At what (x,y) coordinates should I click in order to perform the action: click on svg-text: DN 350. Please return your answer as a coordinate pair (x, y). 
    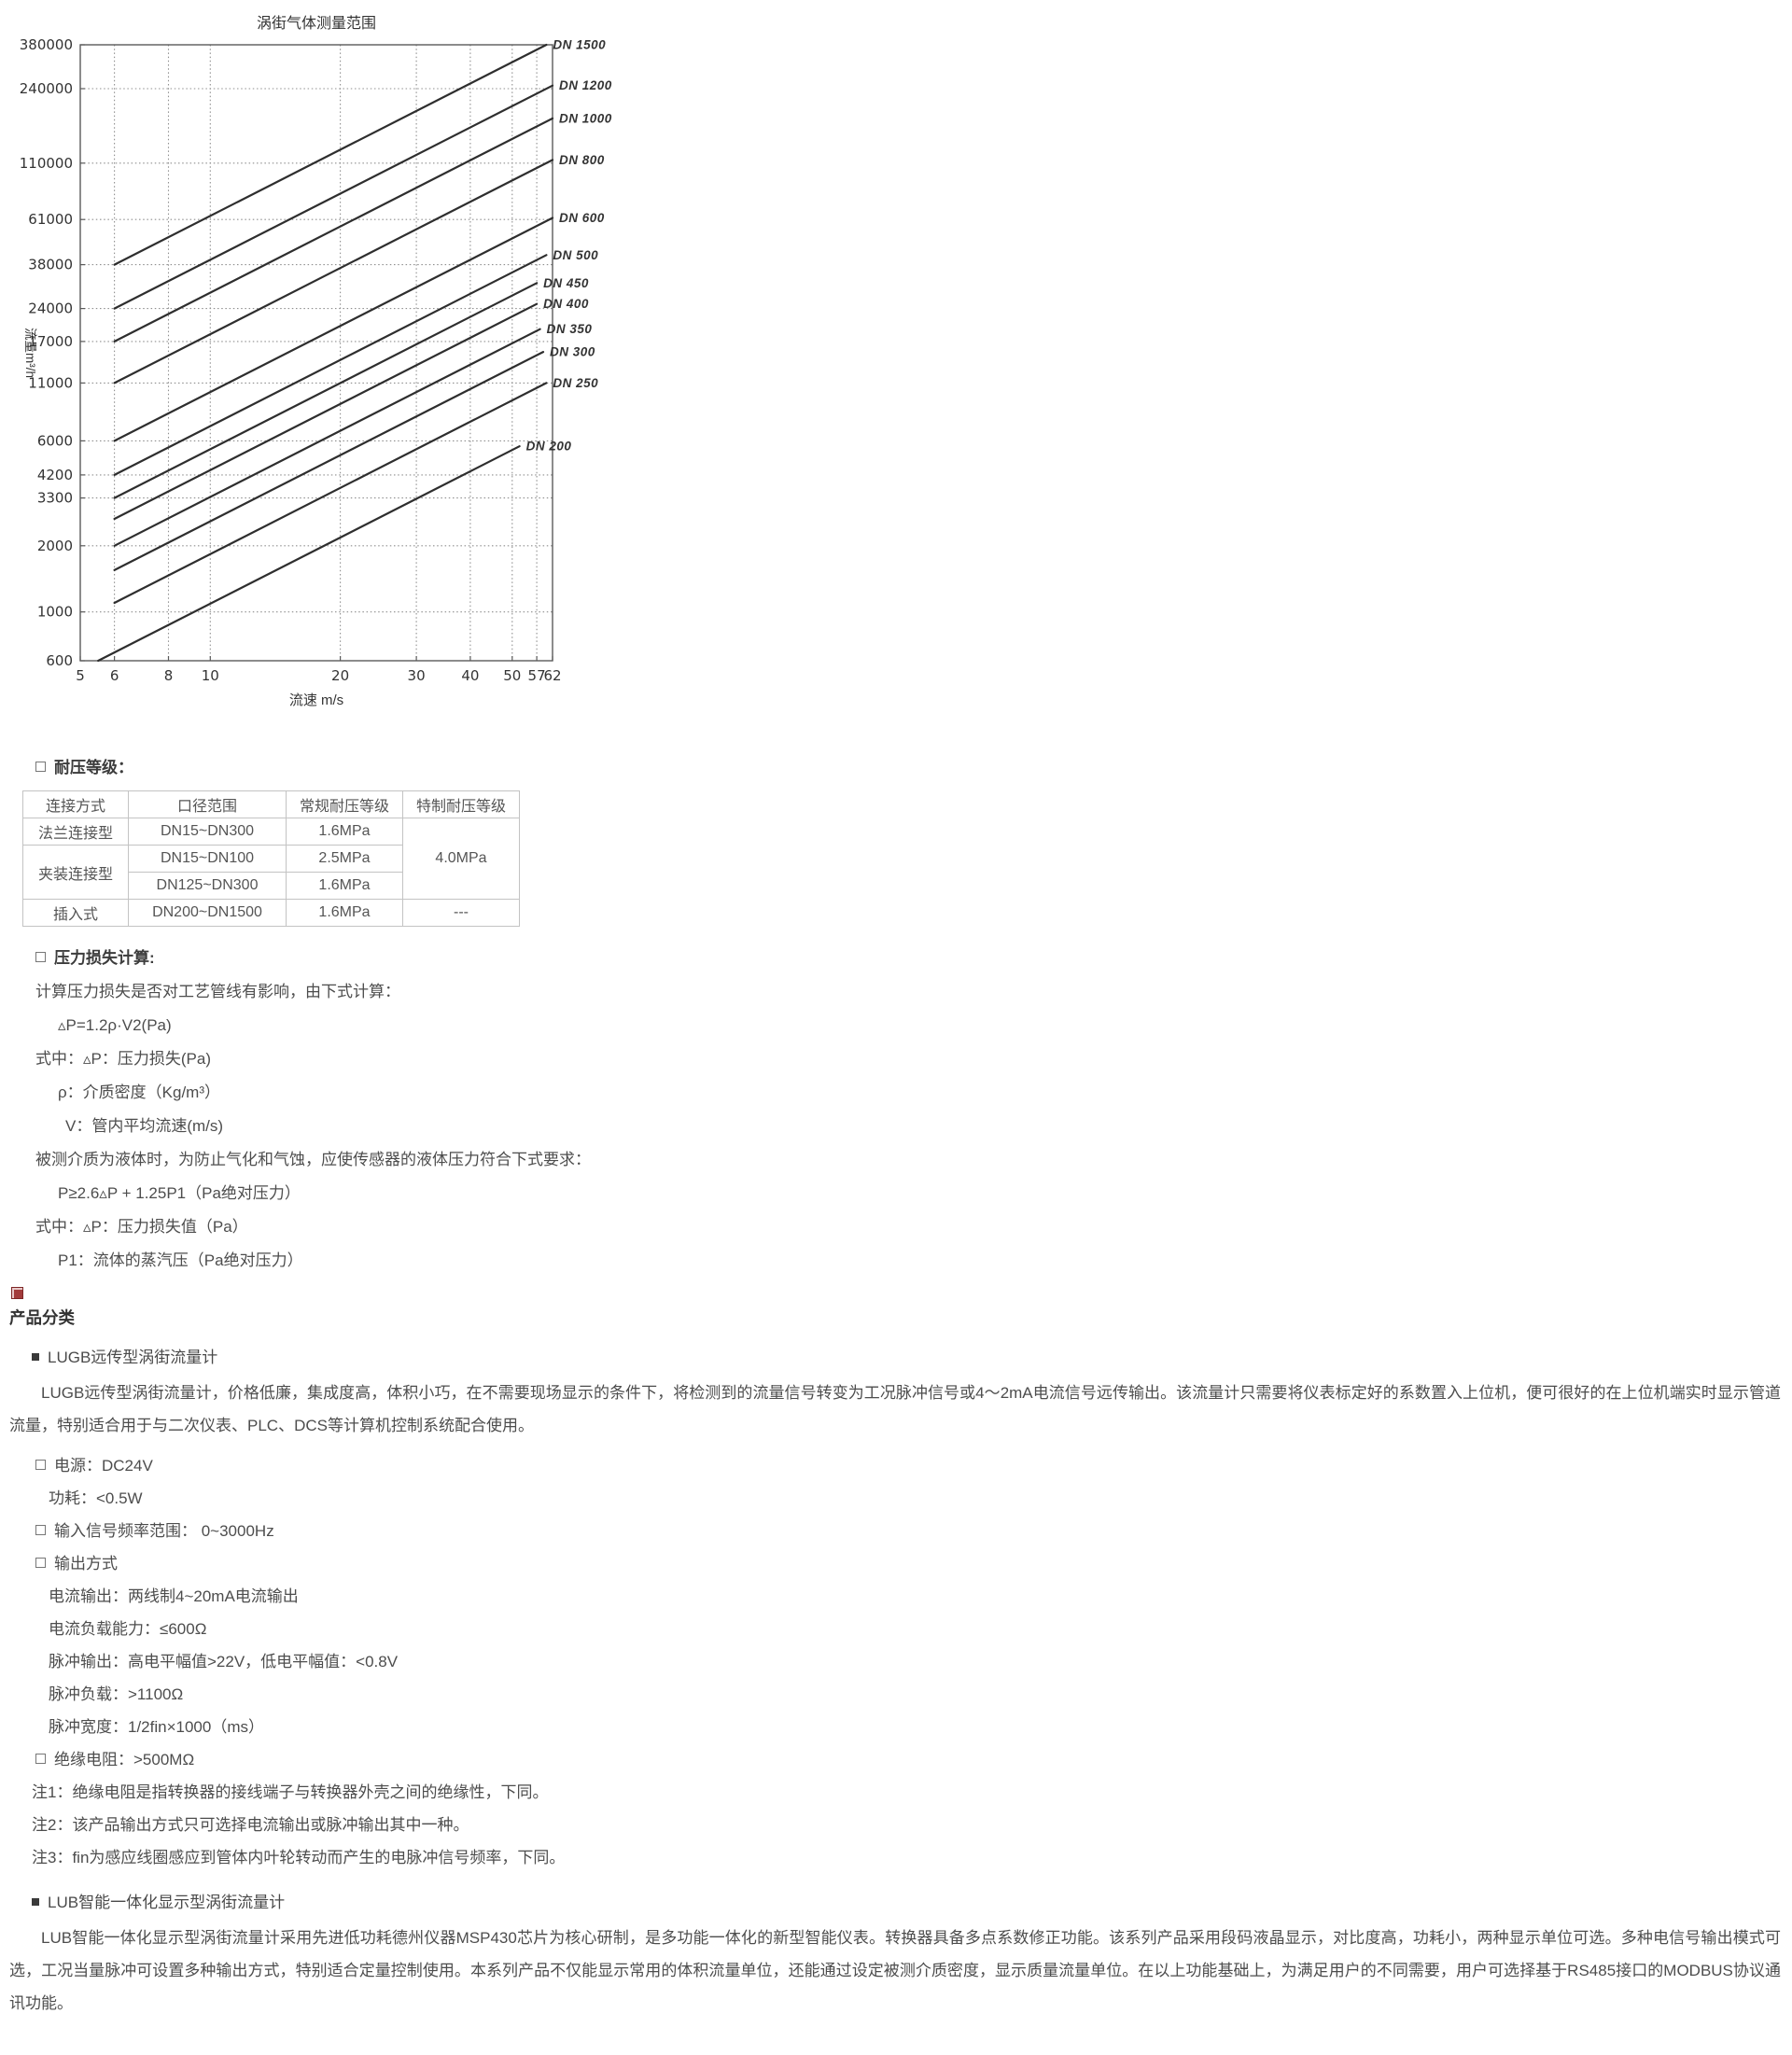
    Looking at the image, I should click on (570, 329).